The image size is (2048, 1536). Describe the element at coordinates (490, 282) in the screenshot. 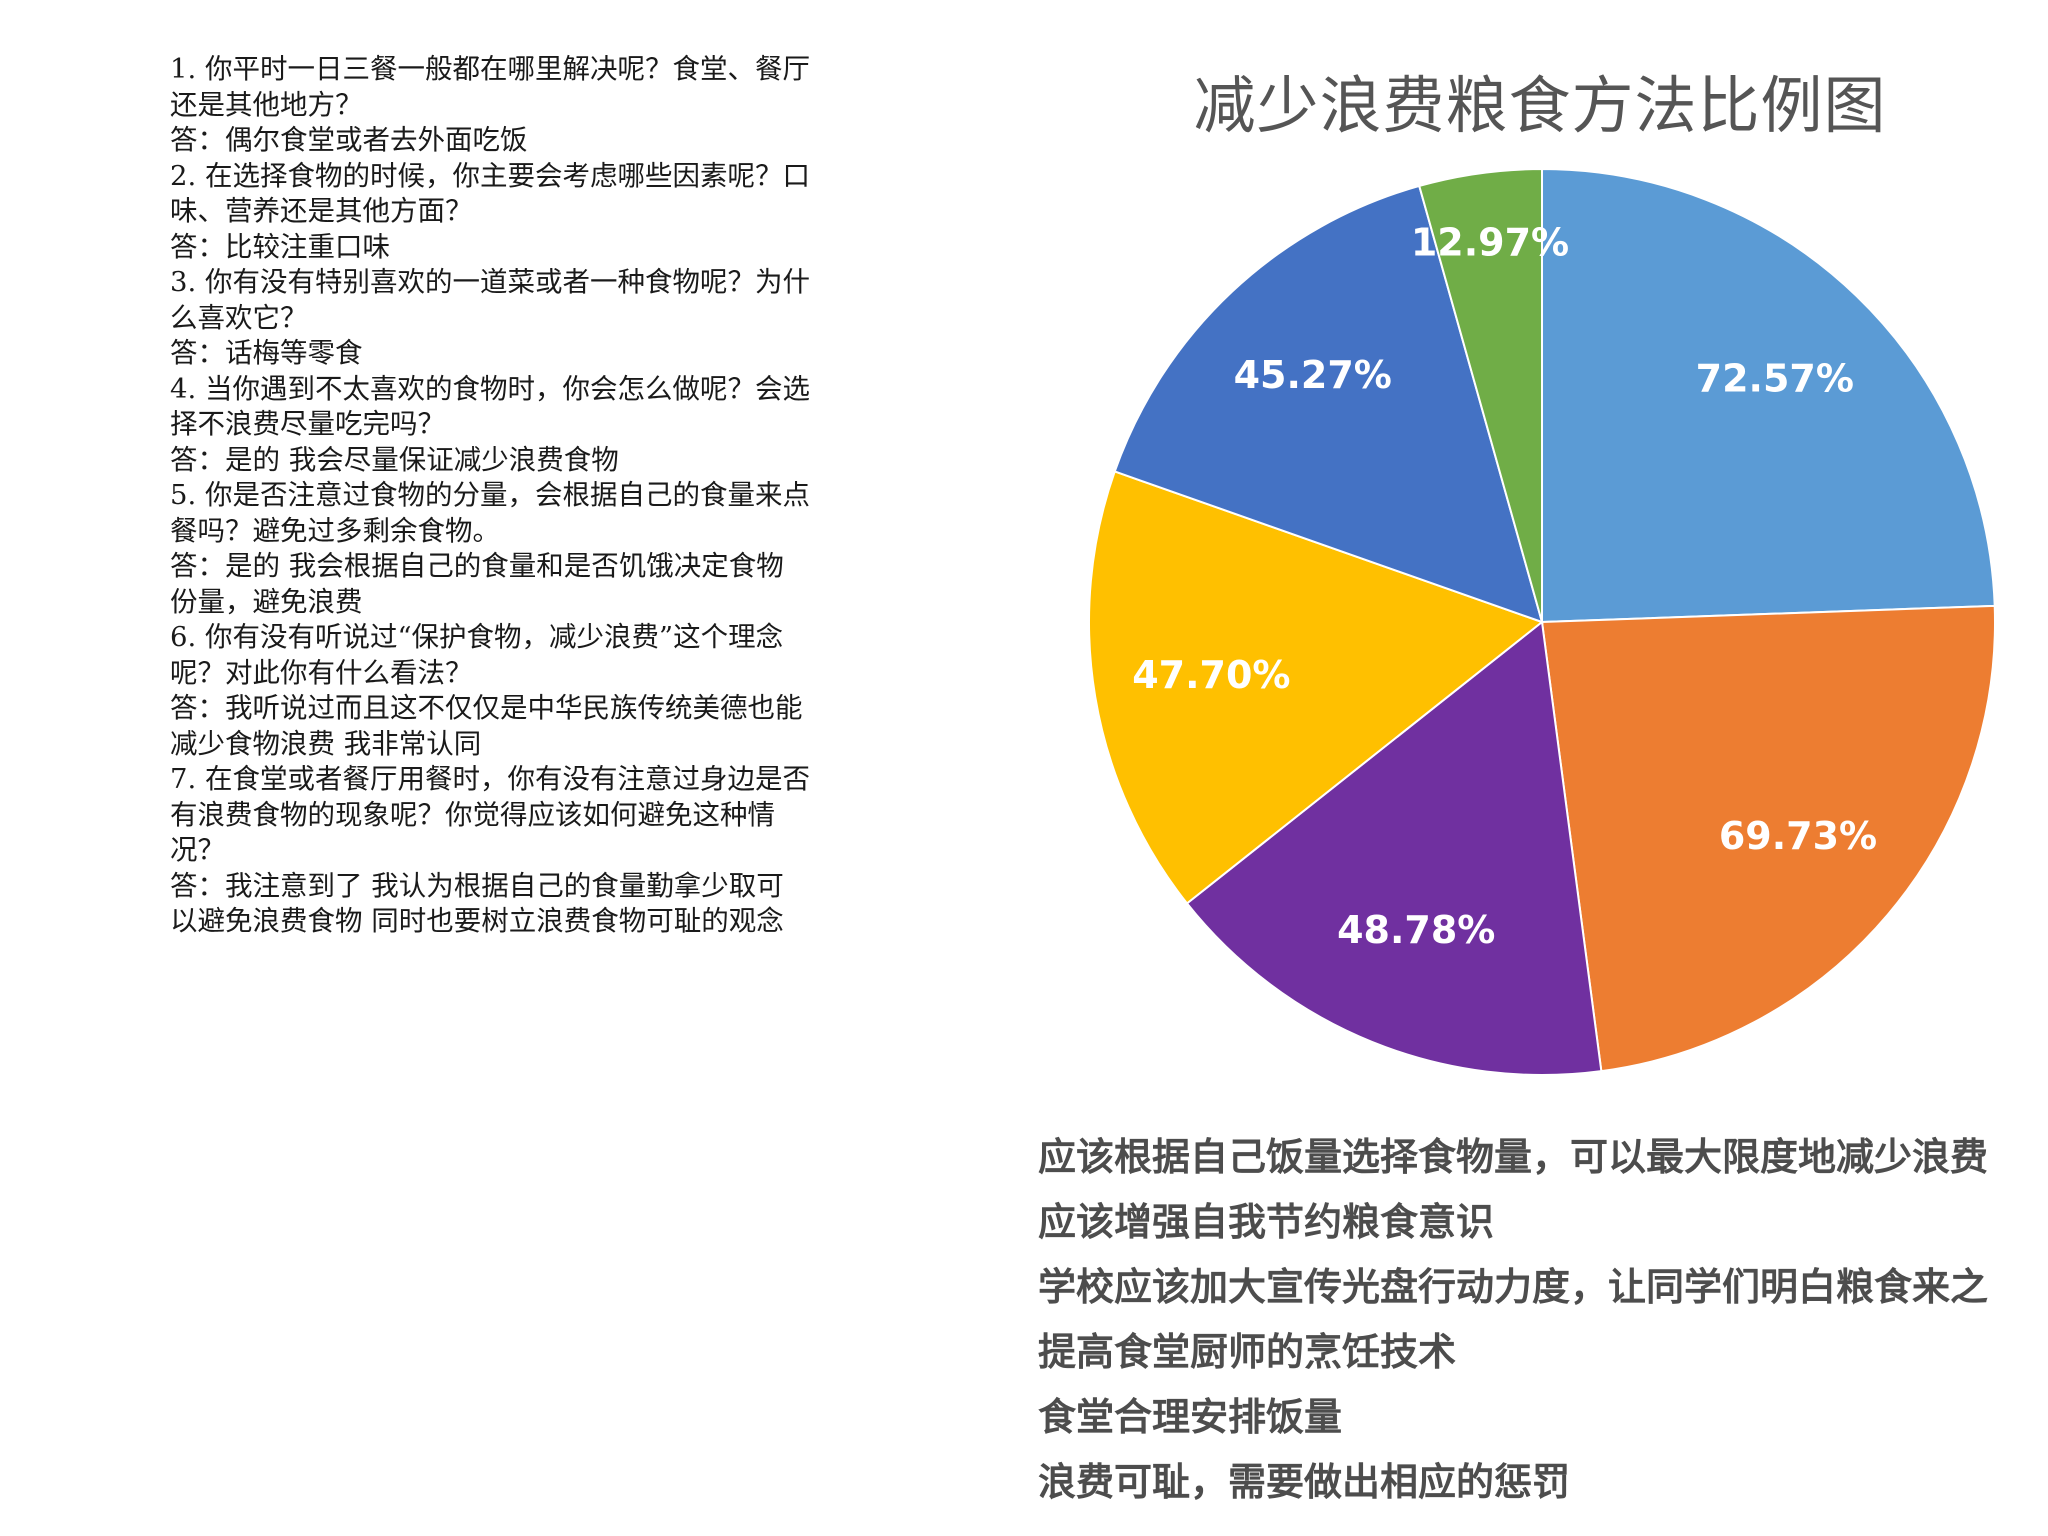

I see `qa-line: 3. 你有没有特别喜欢的一道菜或者一种食物呢？为什` at that location.